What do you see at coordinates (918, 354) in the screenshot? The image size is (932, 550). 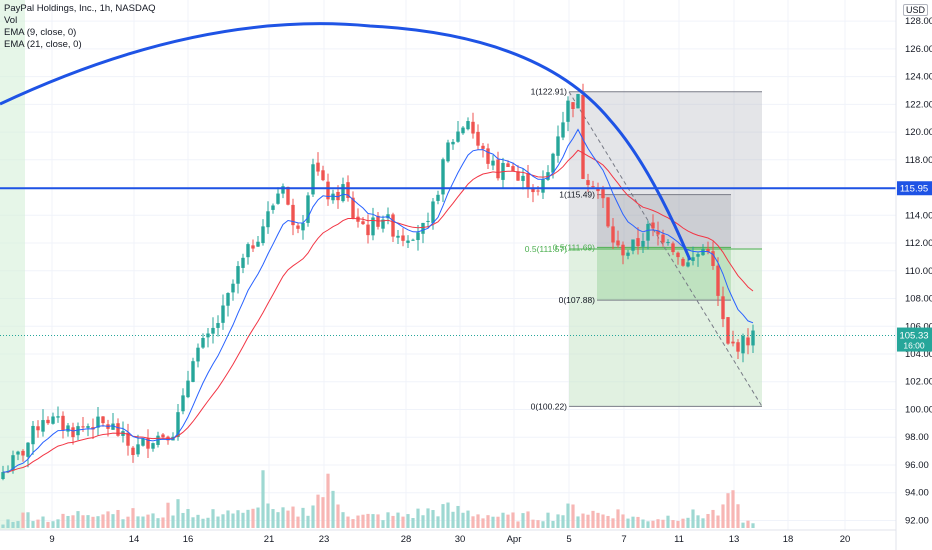 I see `price-tick-label: 104.00` at bounding box center [918, 354].